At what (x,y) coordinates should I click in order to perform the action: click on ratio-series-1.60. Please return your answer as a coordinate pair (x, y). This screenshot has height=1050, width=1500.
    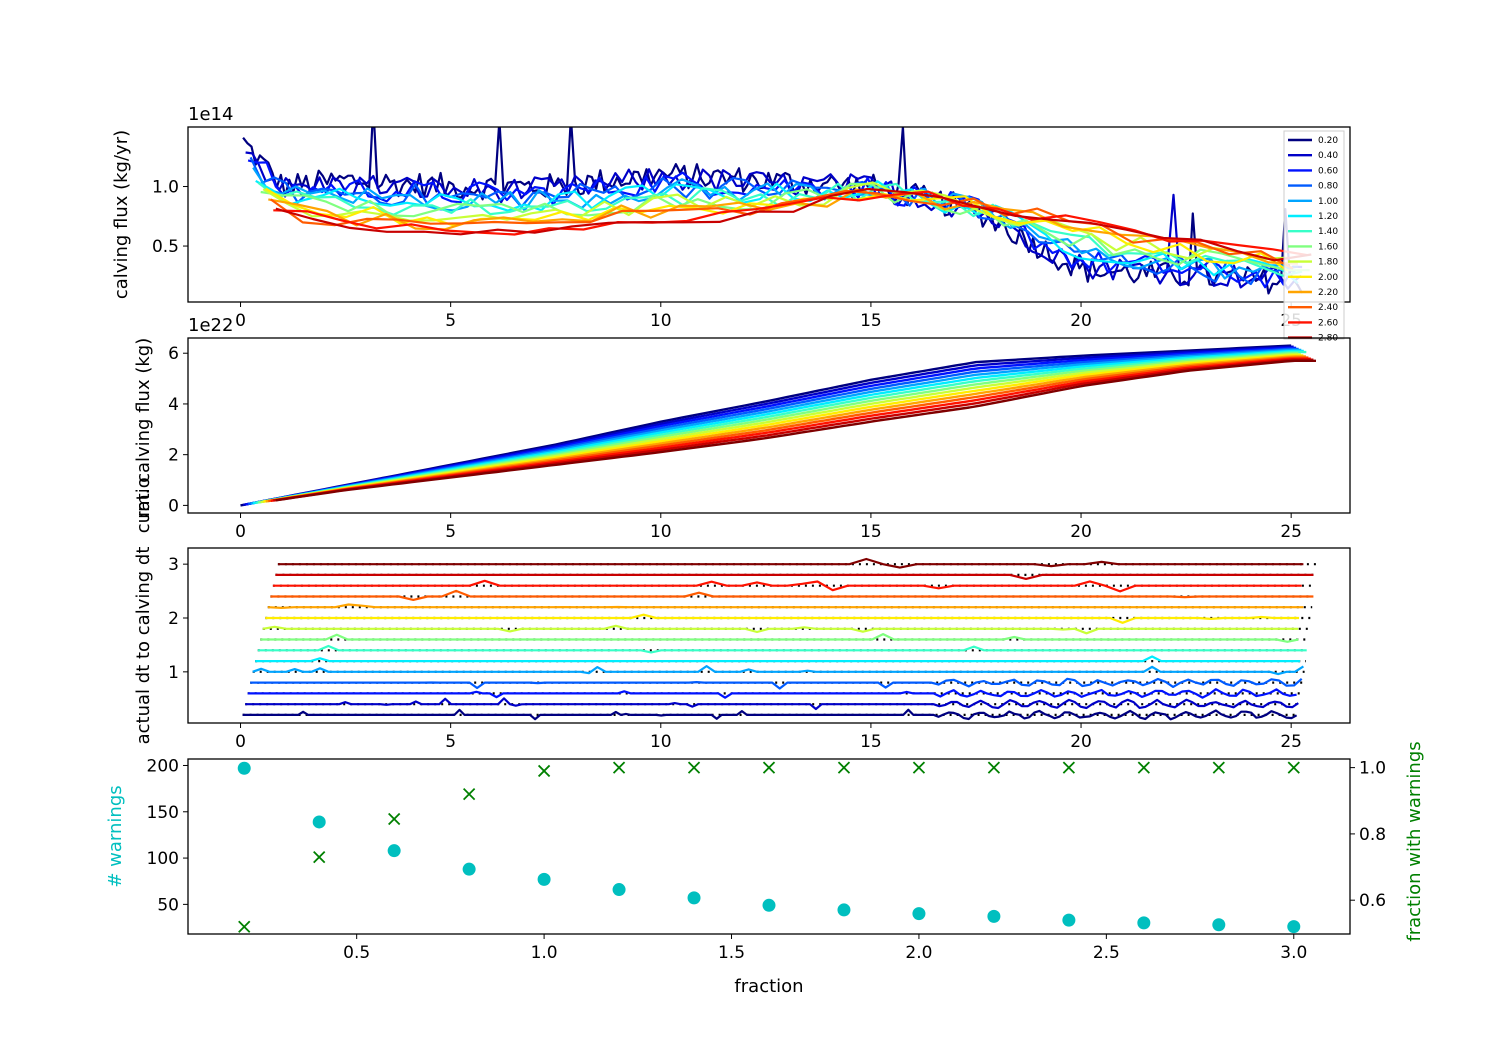
    Looking at the image, I should click on (779, 637).